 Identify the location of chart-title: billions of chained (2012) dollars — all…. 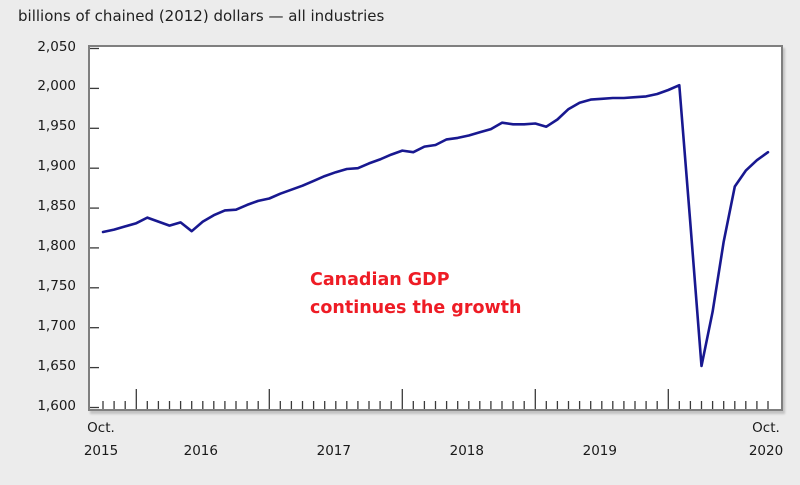
(201, 16).